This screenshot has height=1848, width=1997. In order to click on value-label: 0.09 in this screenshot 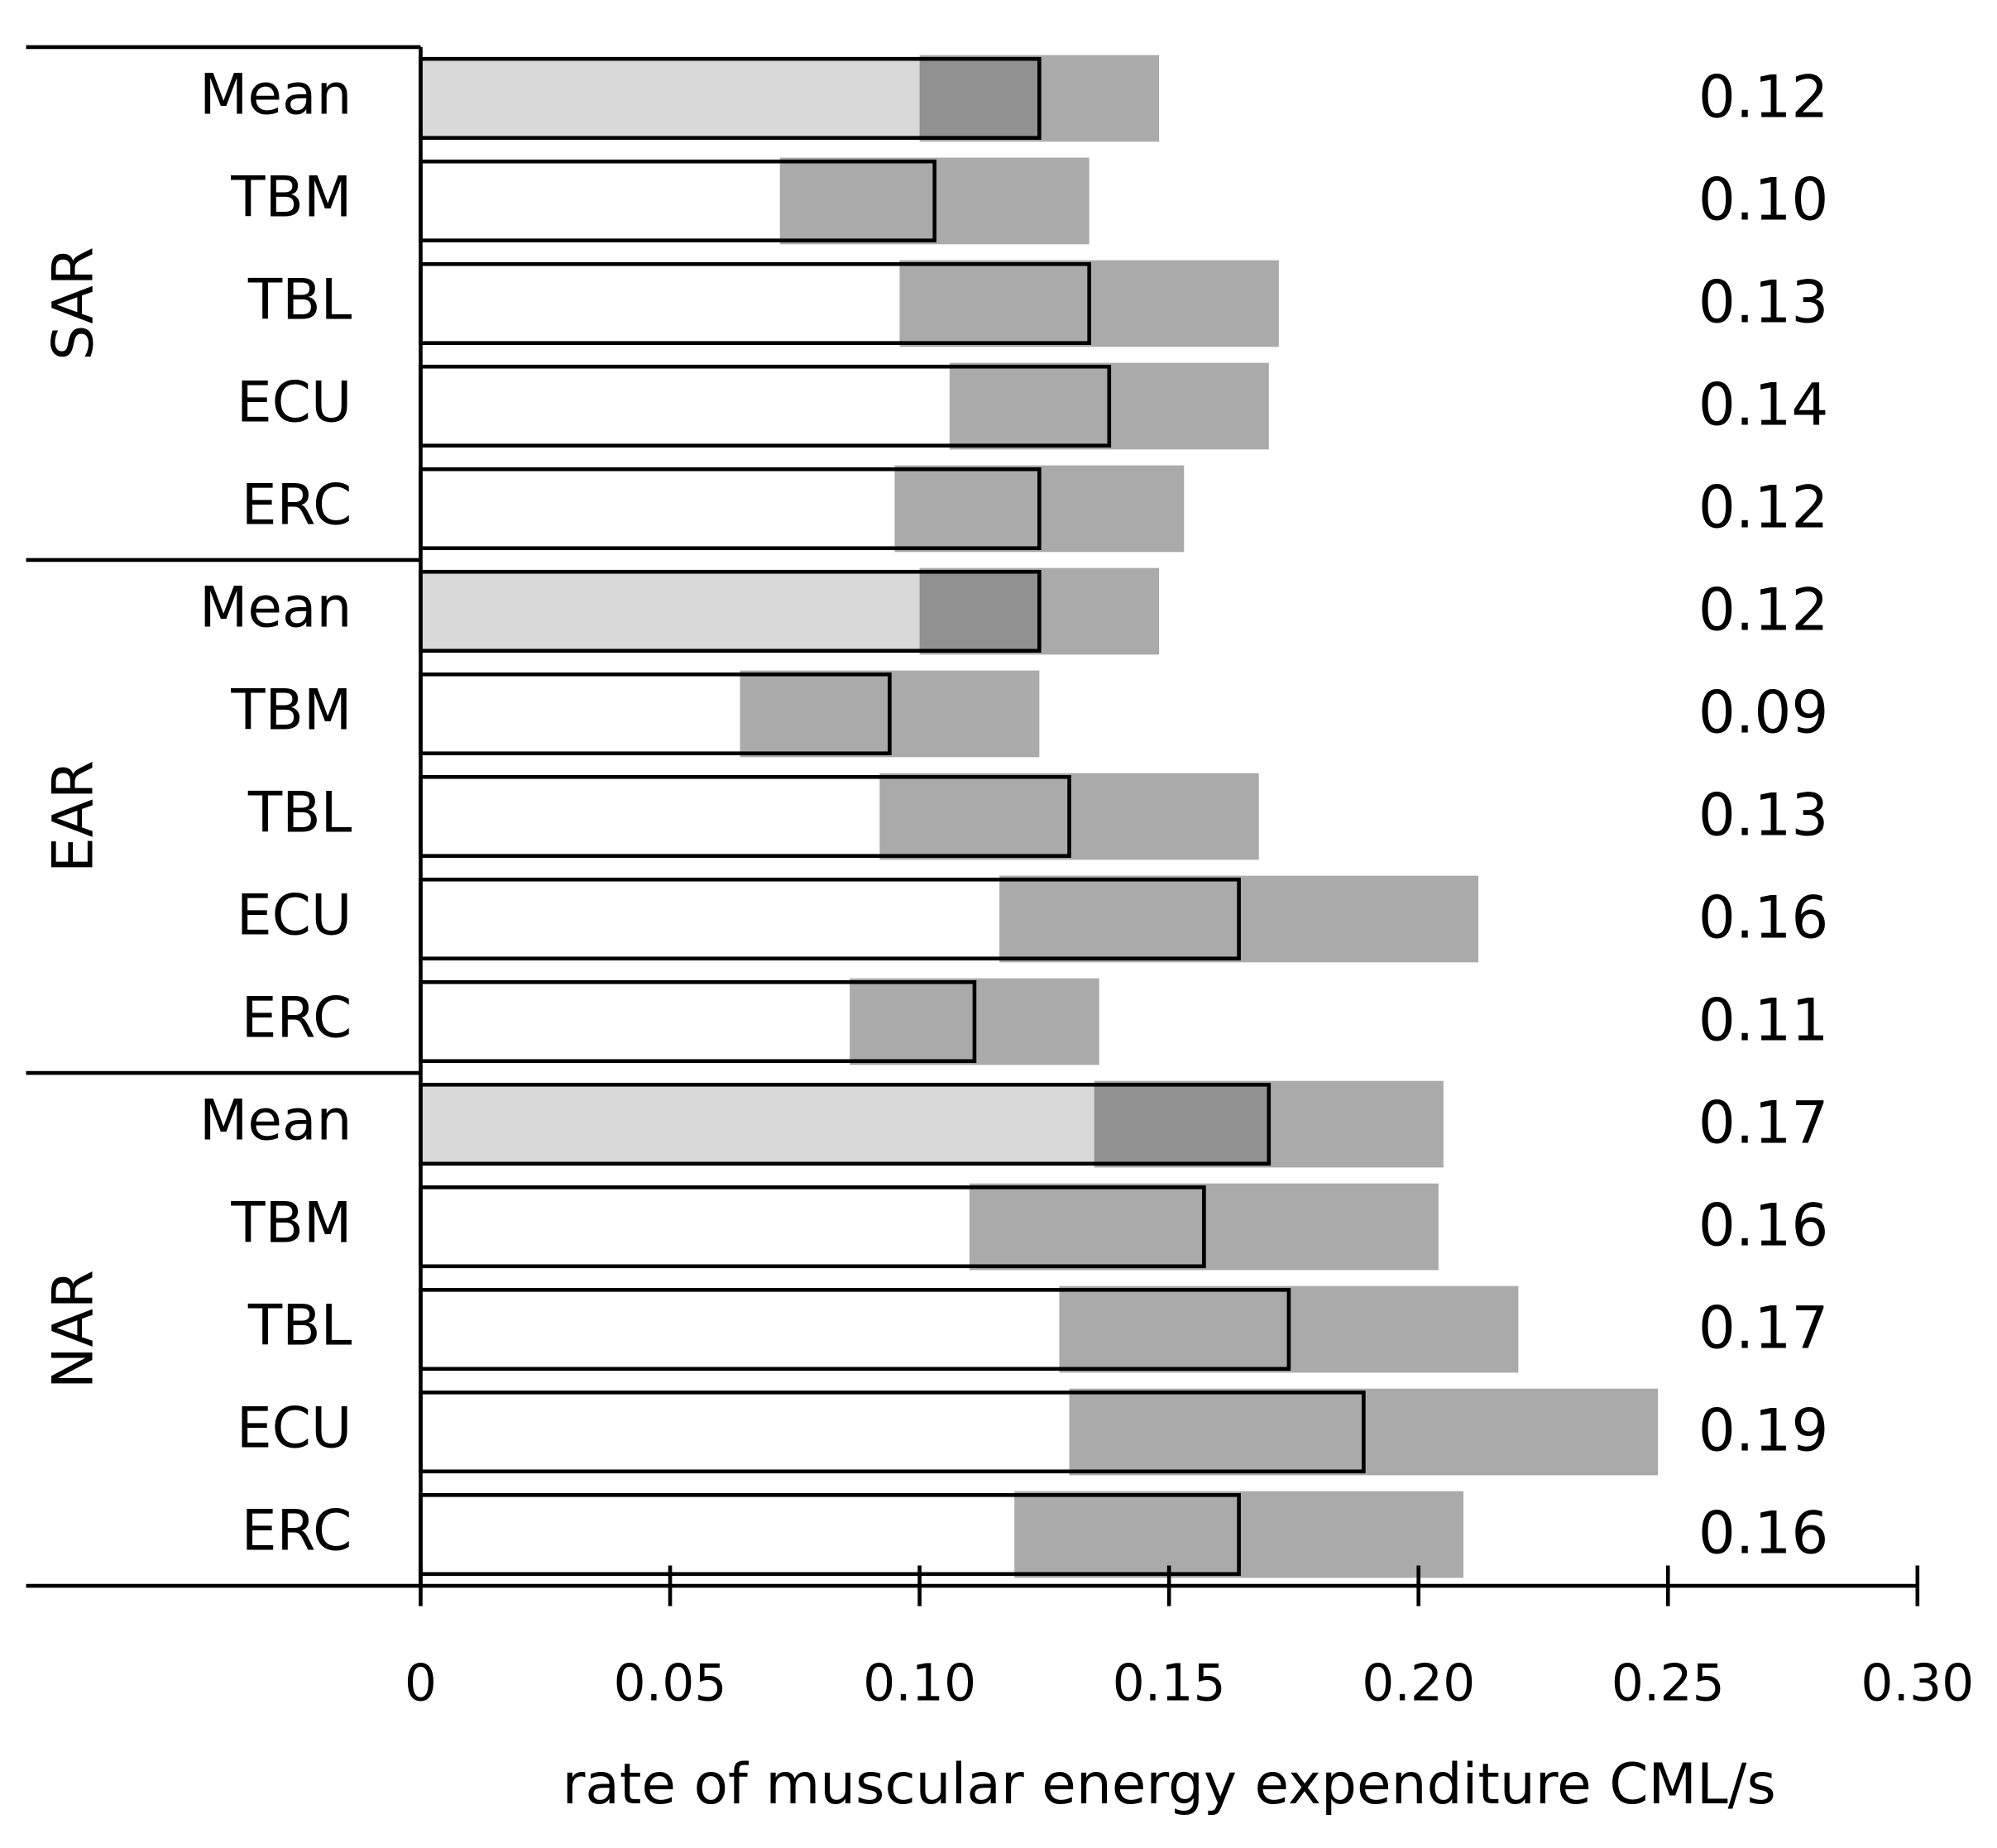, I will do `click(1763, 712)`.